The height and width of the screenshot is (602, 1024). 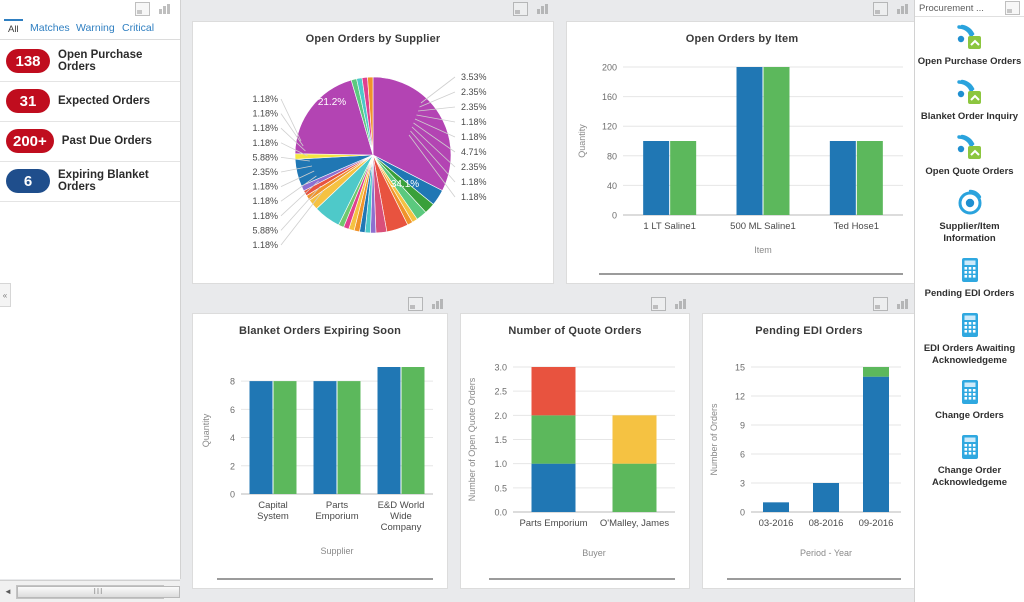 What do you see at coordinates (500, 368) in the screenshot?
I see `y-axis-tick: 3.0` at bounding box center [500, 368].